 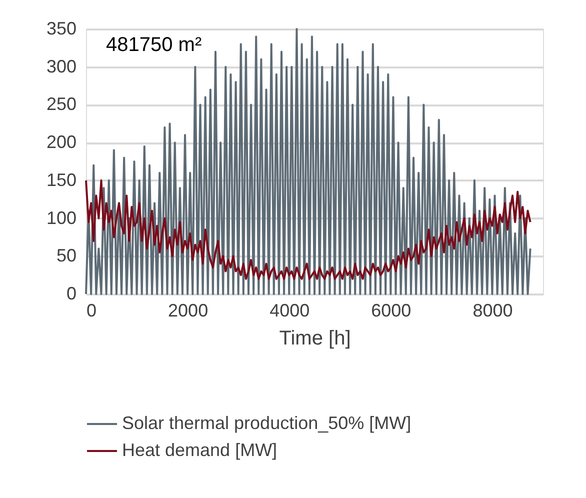 I want to click on x-tick-label: 2000, so click(x=188, y=310).